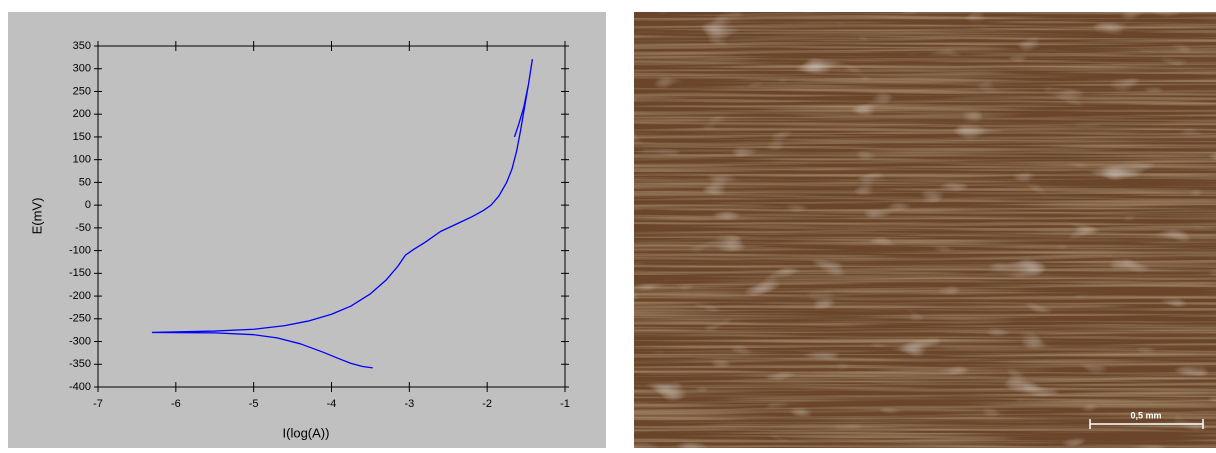 This screenshot has height=453, width=1216. I want to click on y-tick-label: -250, so click(80, 319).